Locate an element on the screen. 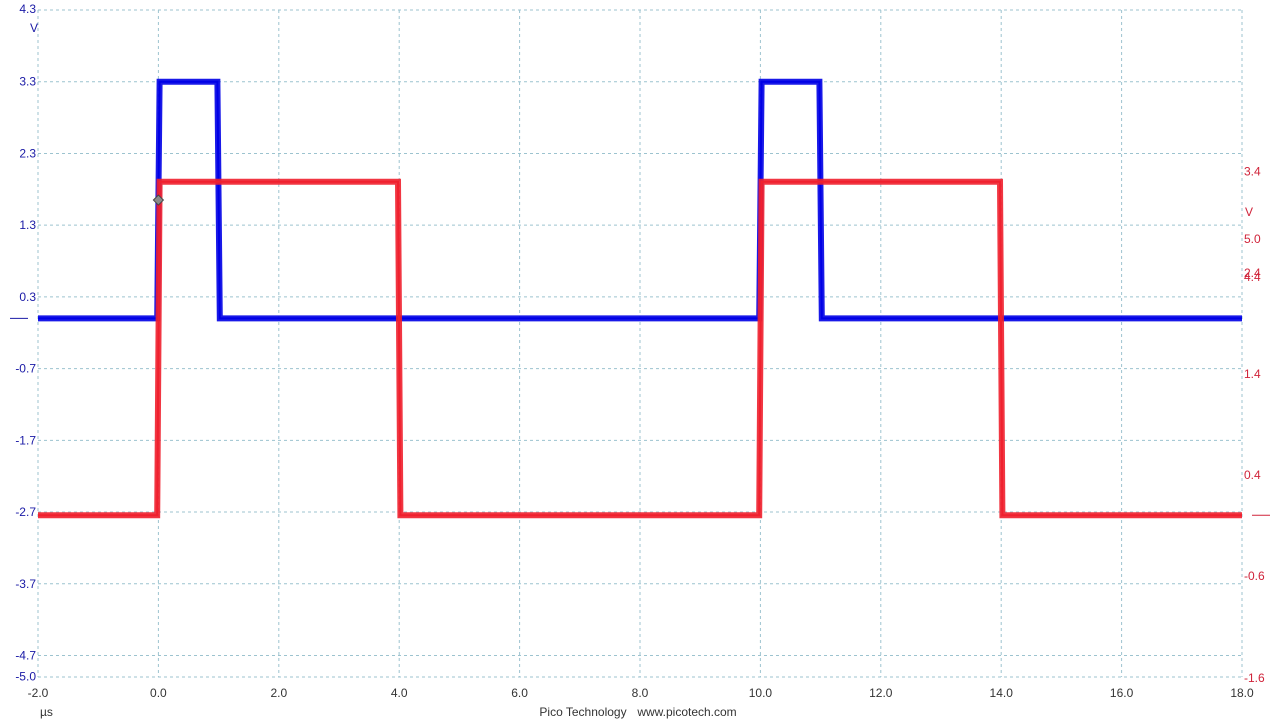 The height and width of the screenshot is (720, 1280). x-tick-label: 8.0 is located at coordinates (640, 693).